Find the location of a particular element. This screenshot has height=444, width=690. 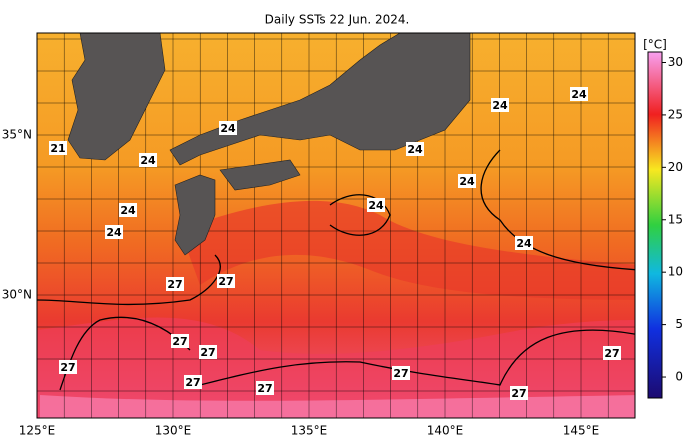

colorbar-tick-label: 0 is located at coordinates (679, 377).